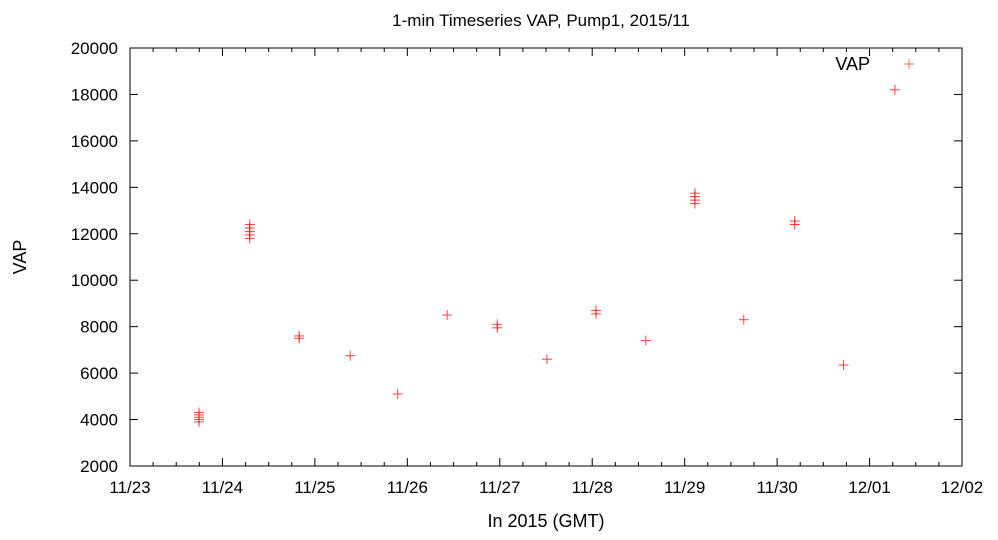 Image resolution: width=998 pixels, height=540 pixels. Describe the element at coordinates (852, 64) in the screenshot. I see `legend-label-vap: VAP` at that location.